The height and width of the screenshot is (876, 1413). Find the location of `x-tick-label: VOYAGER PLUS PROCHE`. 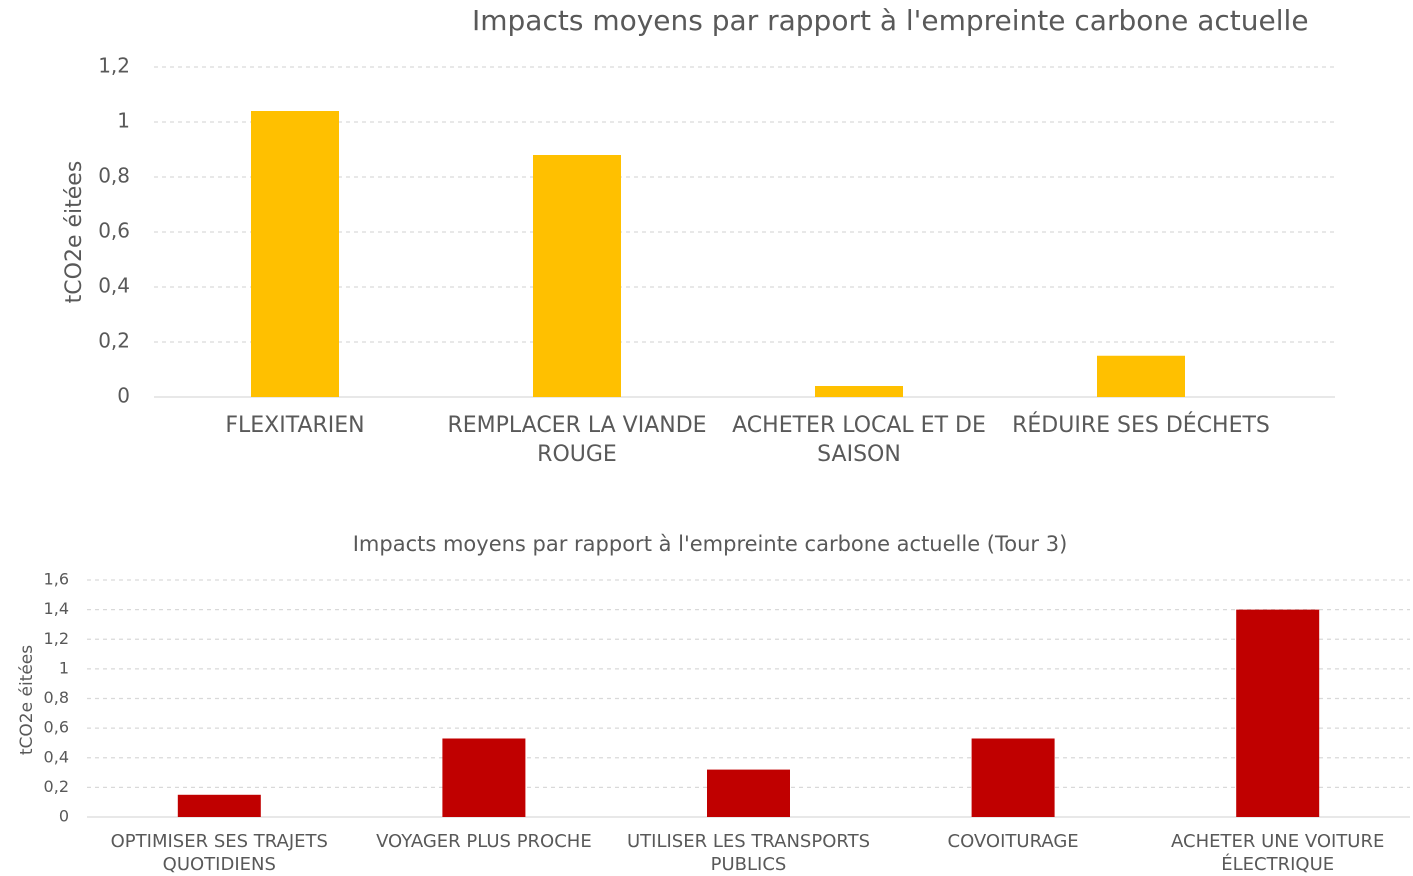

x-tick-label: VOYAGER PLUS PROCHE is located at coordinates (484, 841).